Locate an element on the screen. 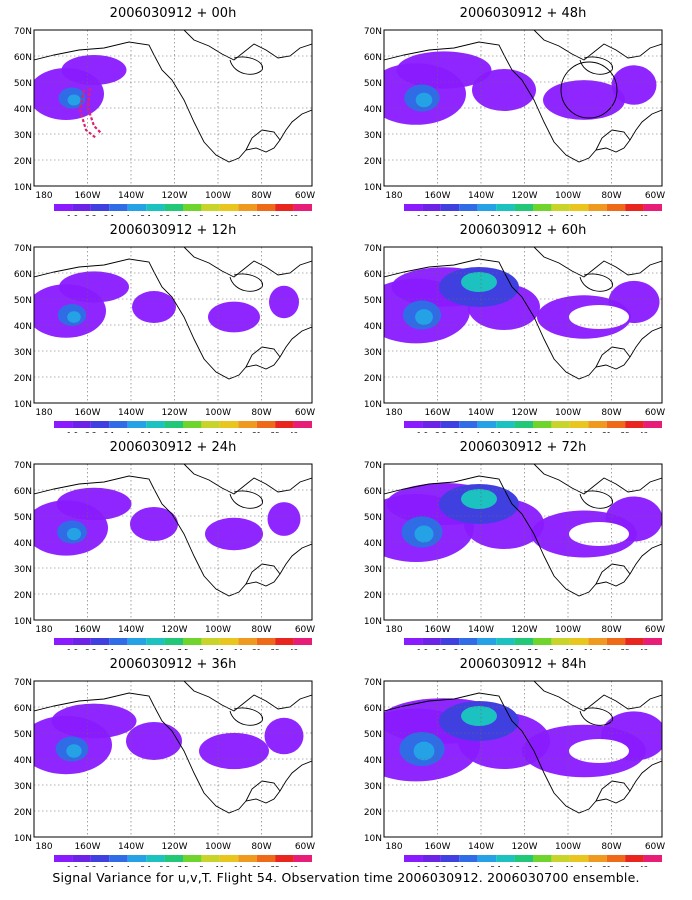  lon-label: 80W is located at coordinates (261, 413).